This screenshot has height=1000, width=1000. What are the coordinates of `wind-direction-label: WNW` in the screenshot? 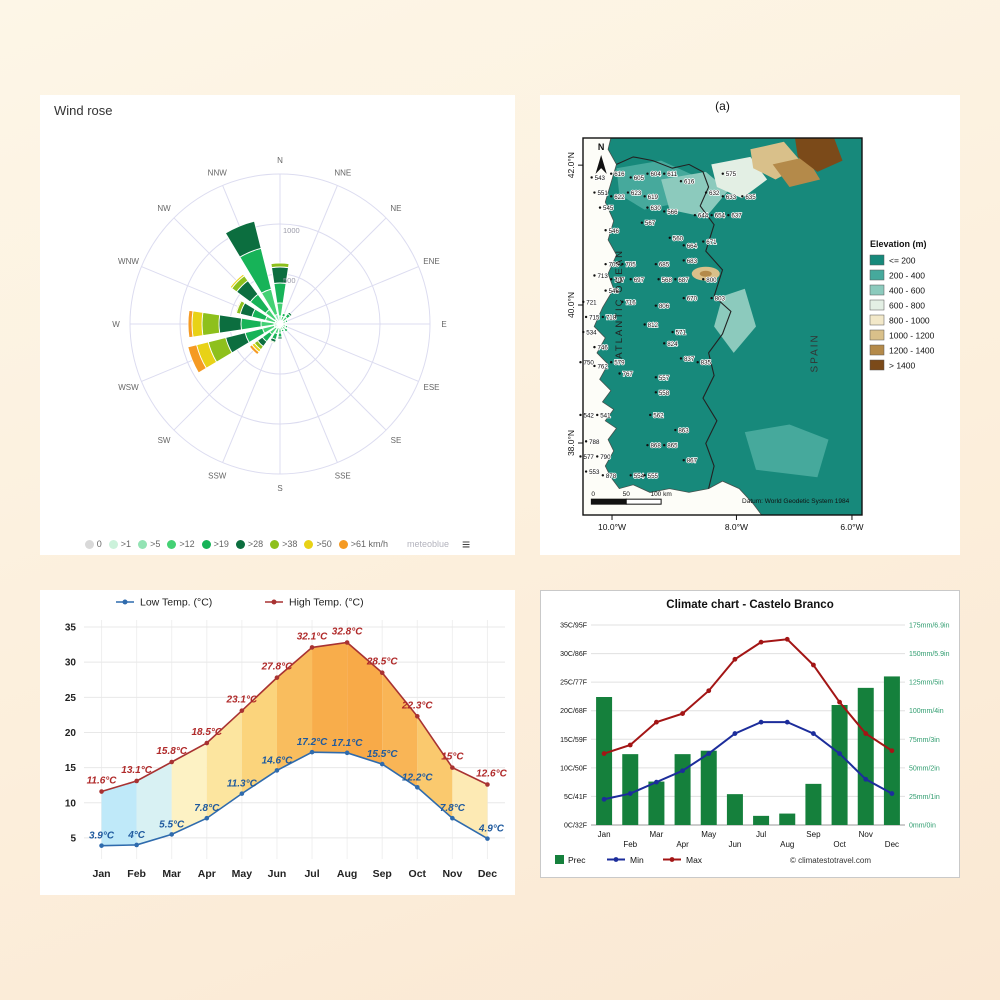 It's located at (128, 261).